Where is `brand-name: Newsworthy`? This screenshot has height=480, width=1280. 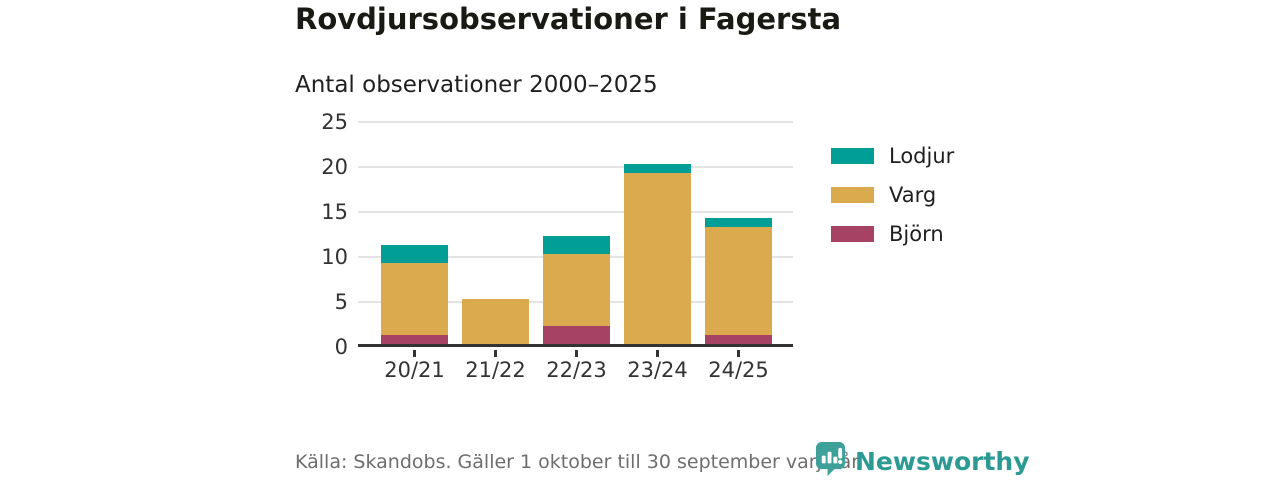 brand-name: Newsworthy is located at coordinates (942, 461).